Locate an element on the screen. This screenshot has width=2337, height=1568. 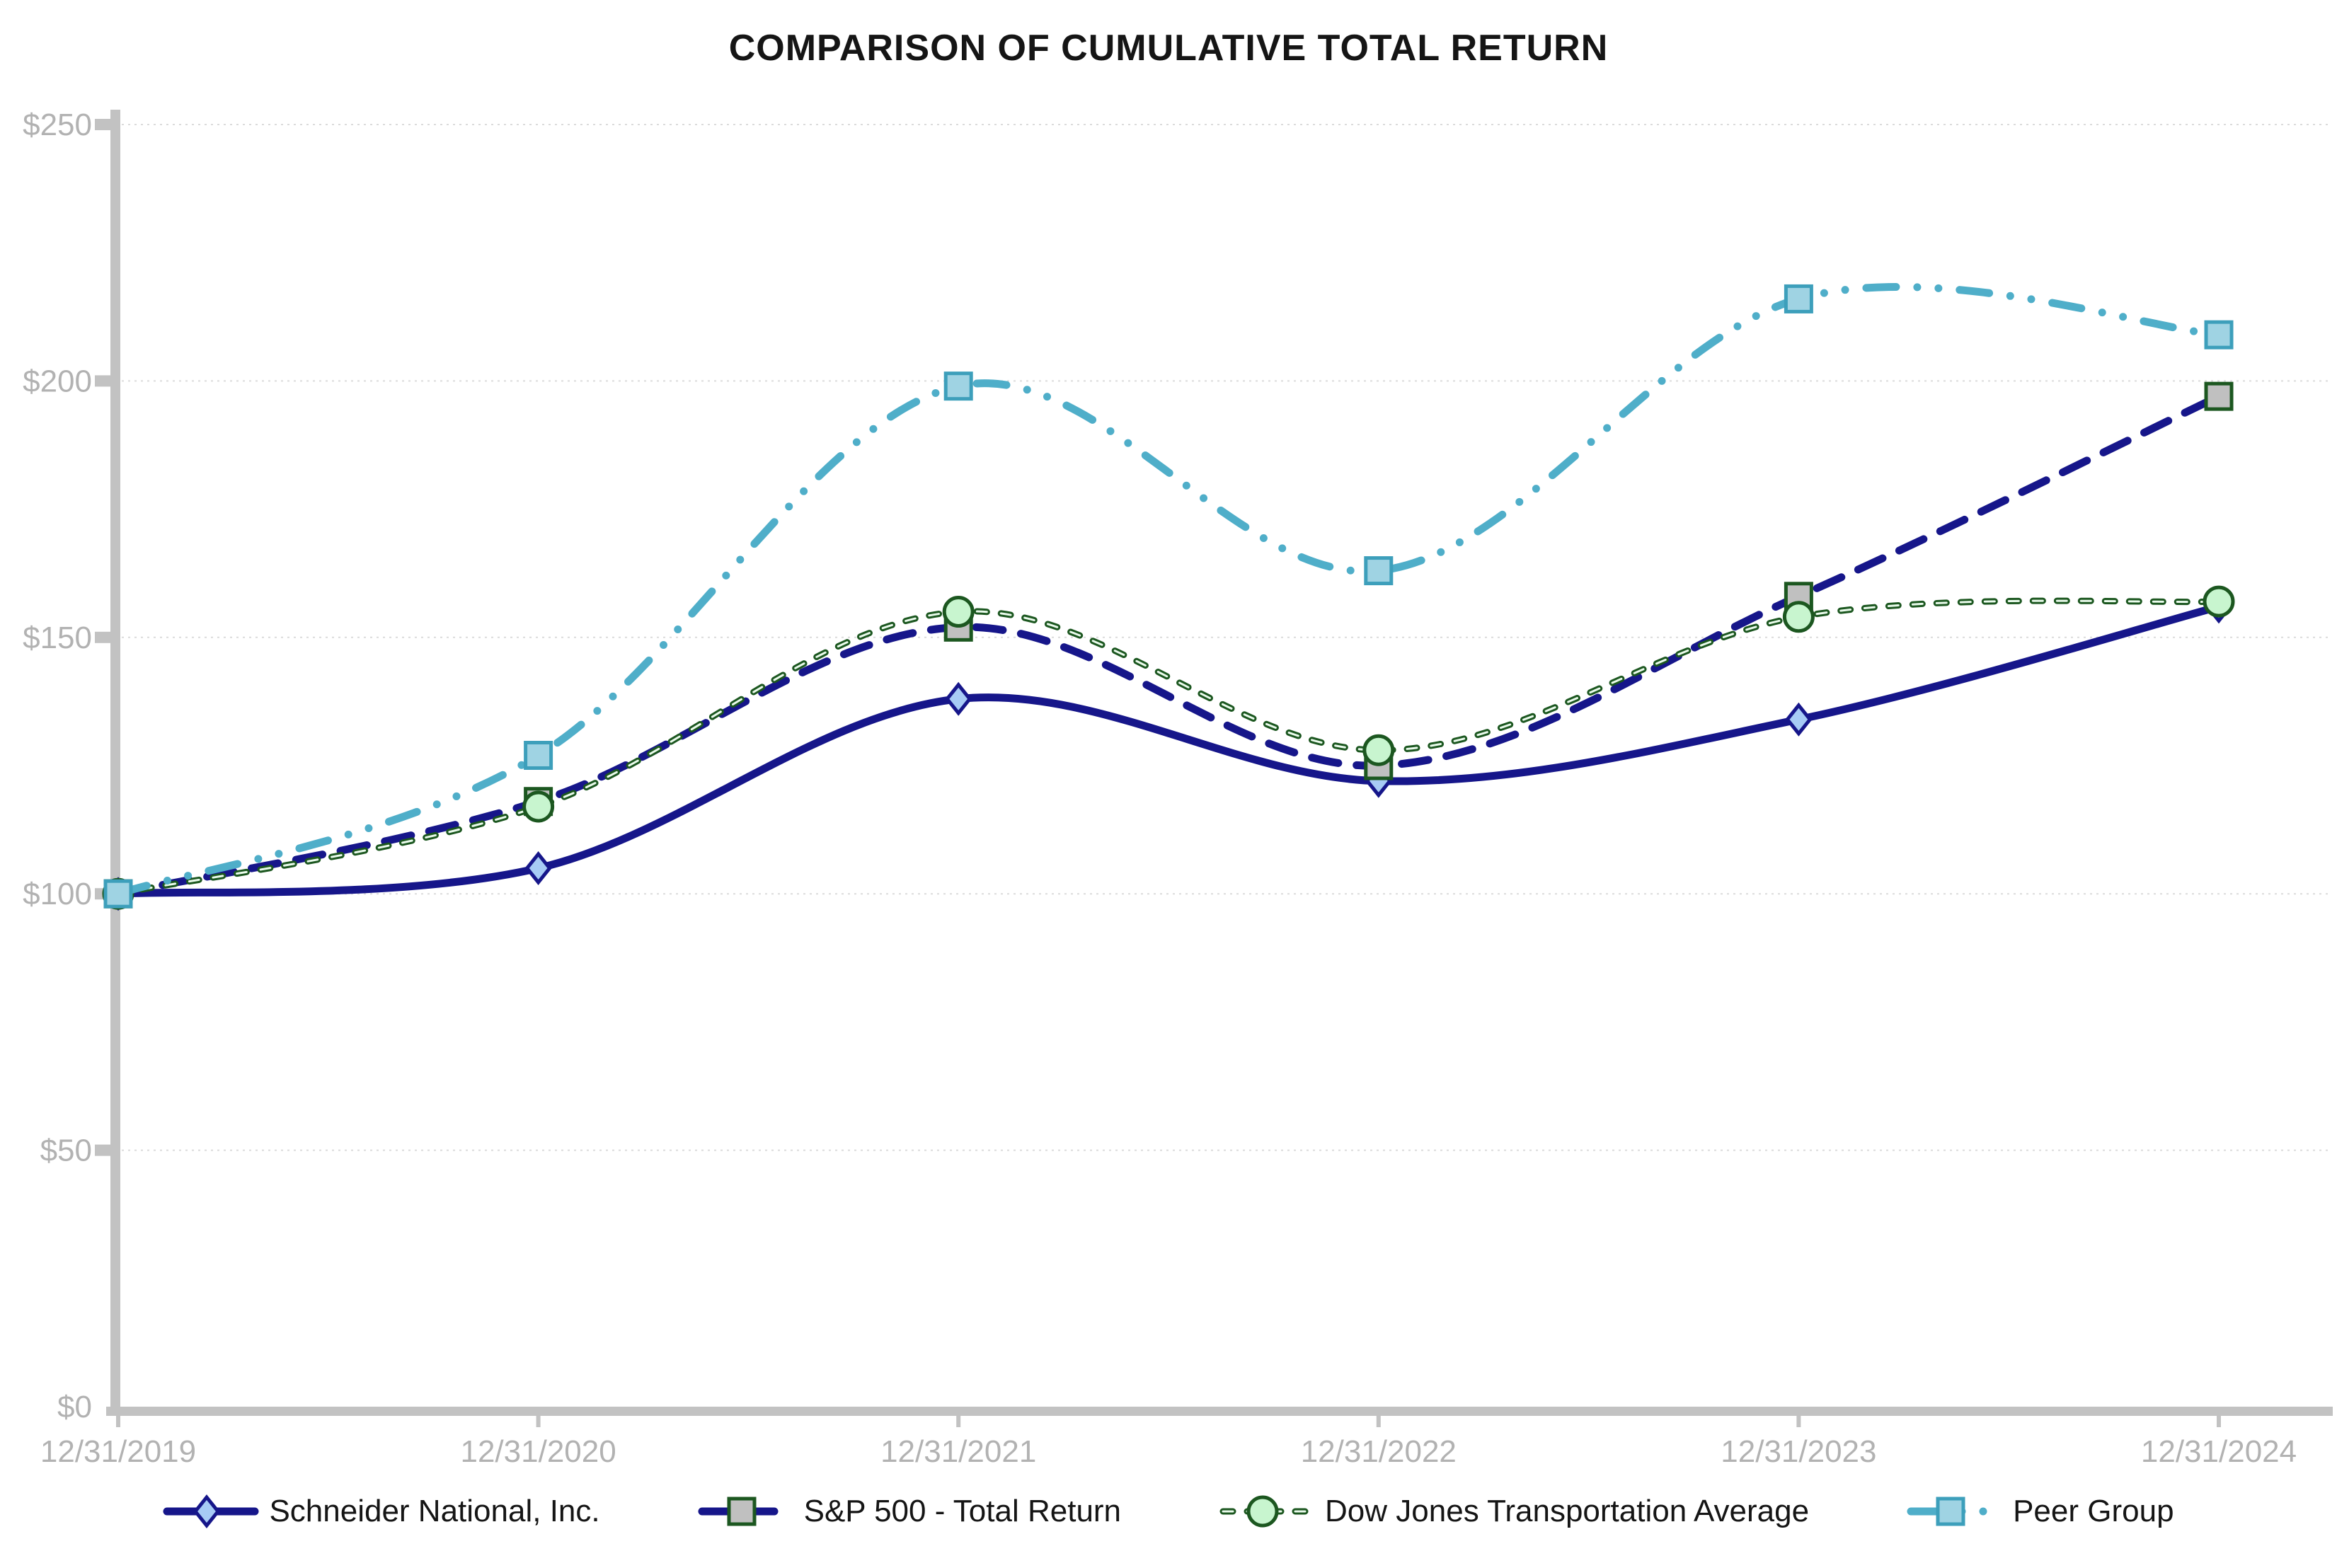
y-tick-label-250: $250 is located at coordinates (58, 125).